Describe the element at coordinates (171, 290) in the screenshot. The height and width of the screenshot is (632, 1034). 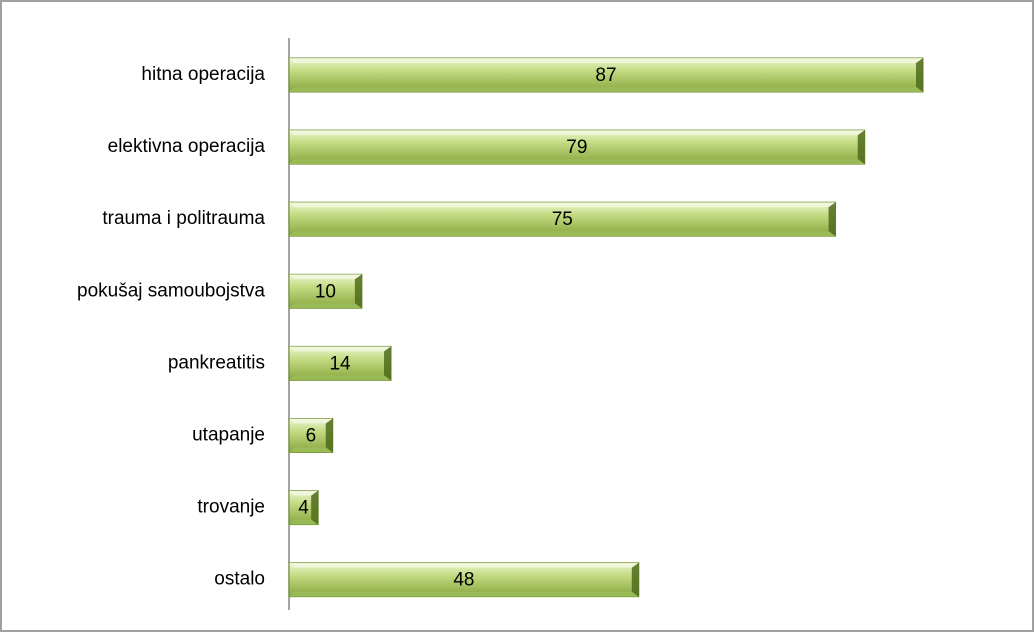
I see `y-tick-label: pokušaj samoubojstva` at that location.